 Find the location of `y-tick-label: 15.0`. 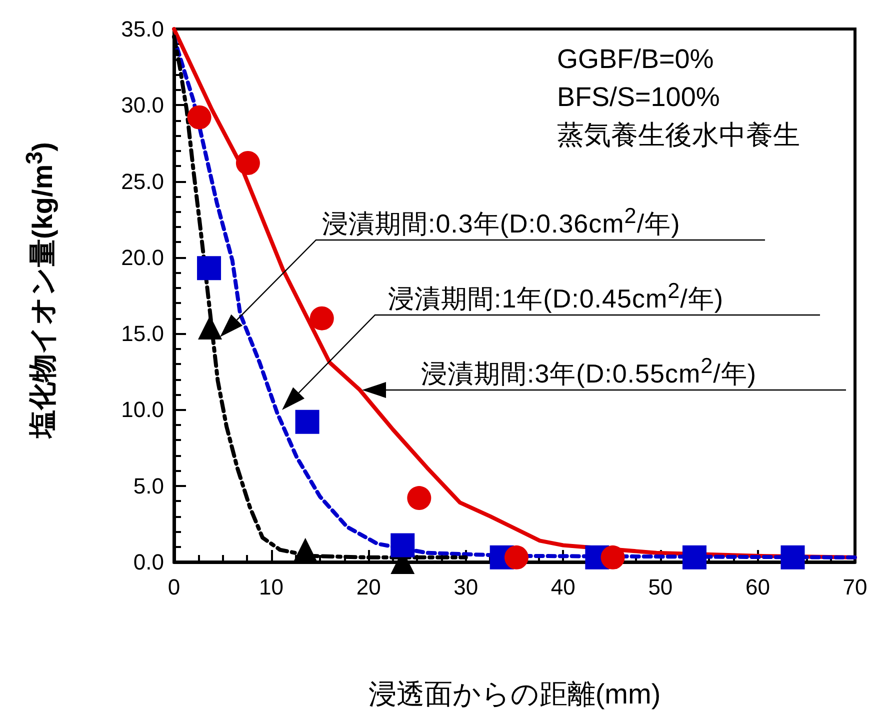

y-tick-label: 15.0 is located at coordinates (142, 333).